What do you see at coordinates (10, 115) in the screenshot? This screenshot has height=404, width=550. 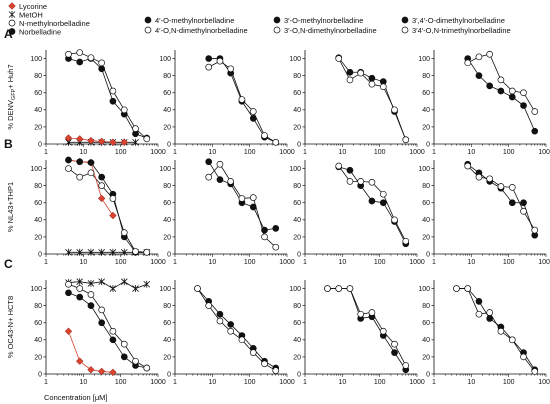 I see `y-axis-label-main: % DENV` at bounding box center [10, 115].